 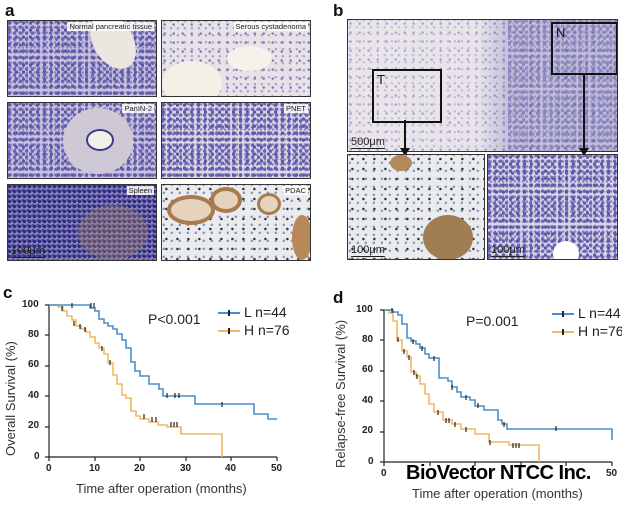 What do you see at coordinates (295, 108) in the screenshot?
I see `tile-label: PNET` at bounding box center [295, 108].